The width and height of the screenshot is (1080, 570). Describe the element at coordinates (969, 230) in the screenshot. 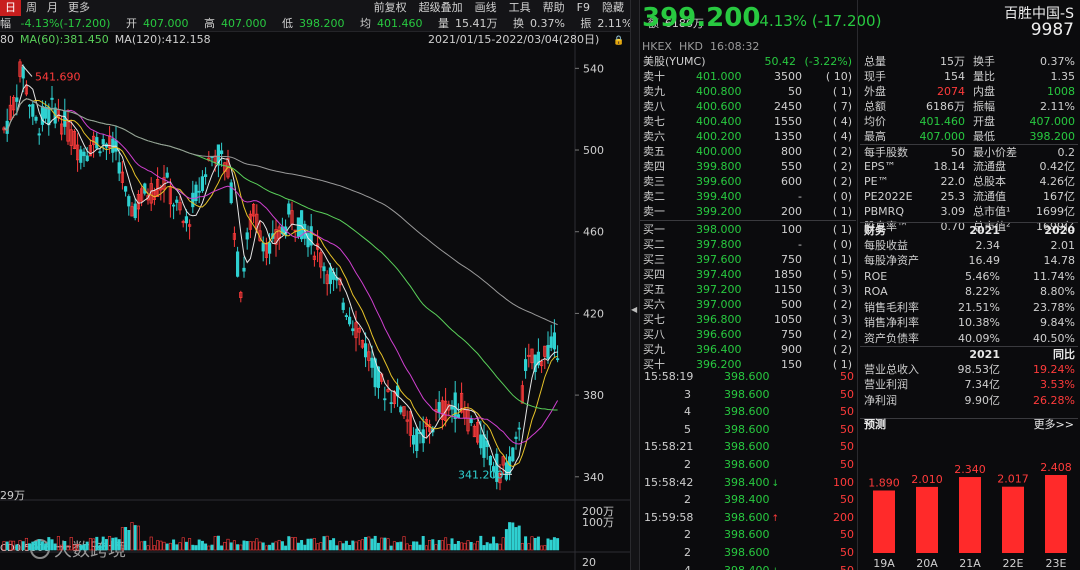

I see `finance-header: 财务 2021 2020` at that location.